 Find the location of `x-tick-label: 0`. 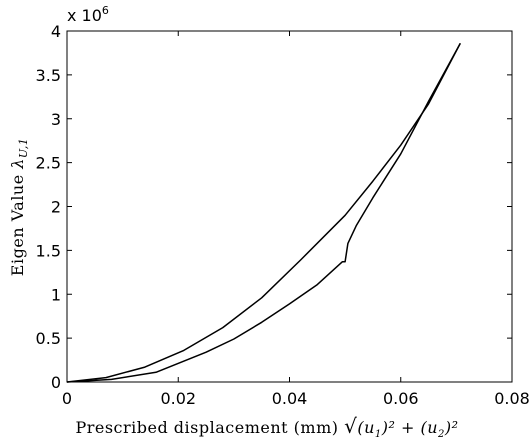

x-tick-label: 0 is located at coordinates (67, 398).